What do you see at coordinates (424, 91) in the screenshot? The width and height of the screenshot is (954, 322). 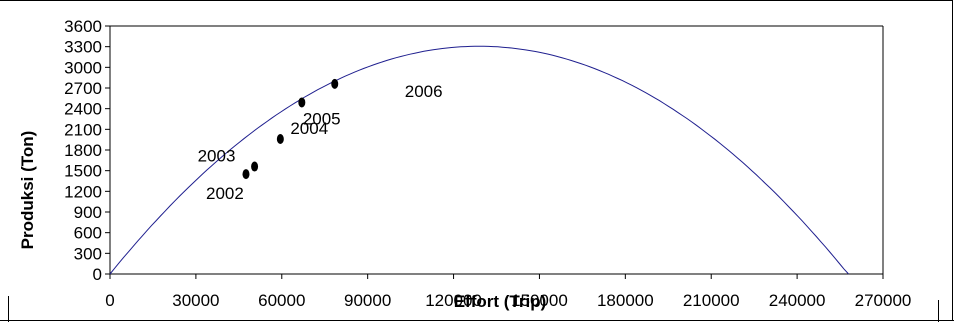 I see `point-label: 2006` at bounding box center [424, 91].